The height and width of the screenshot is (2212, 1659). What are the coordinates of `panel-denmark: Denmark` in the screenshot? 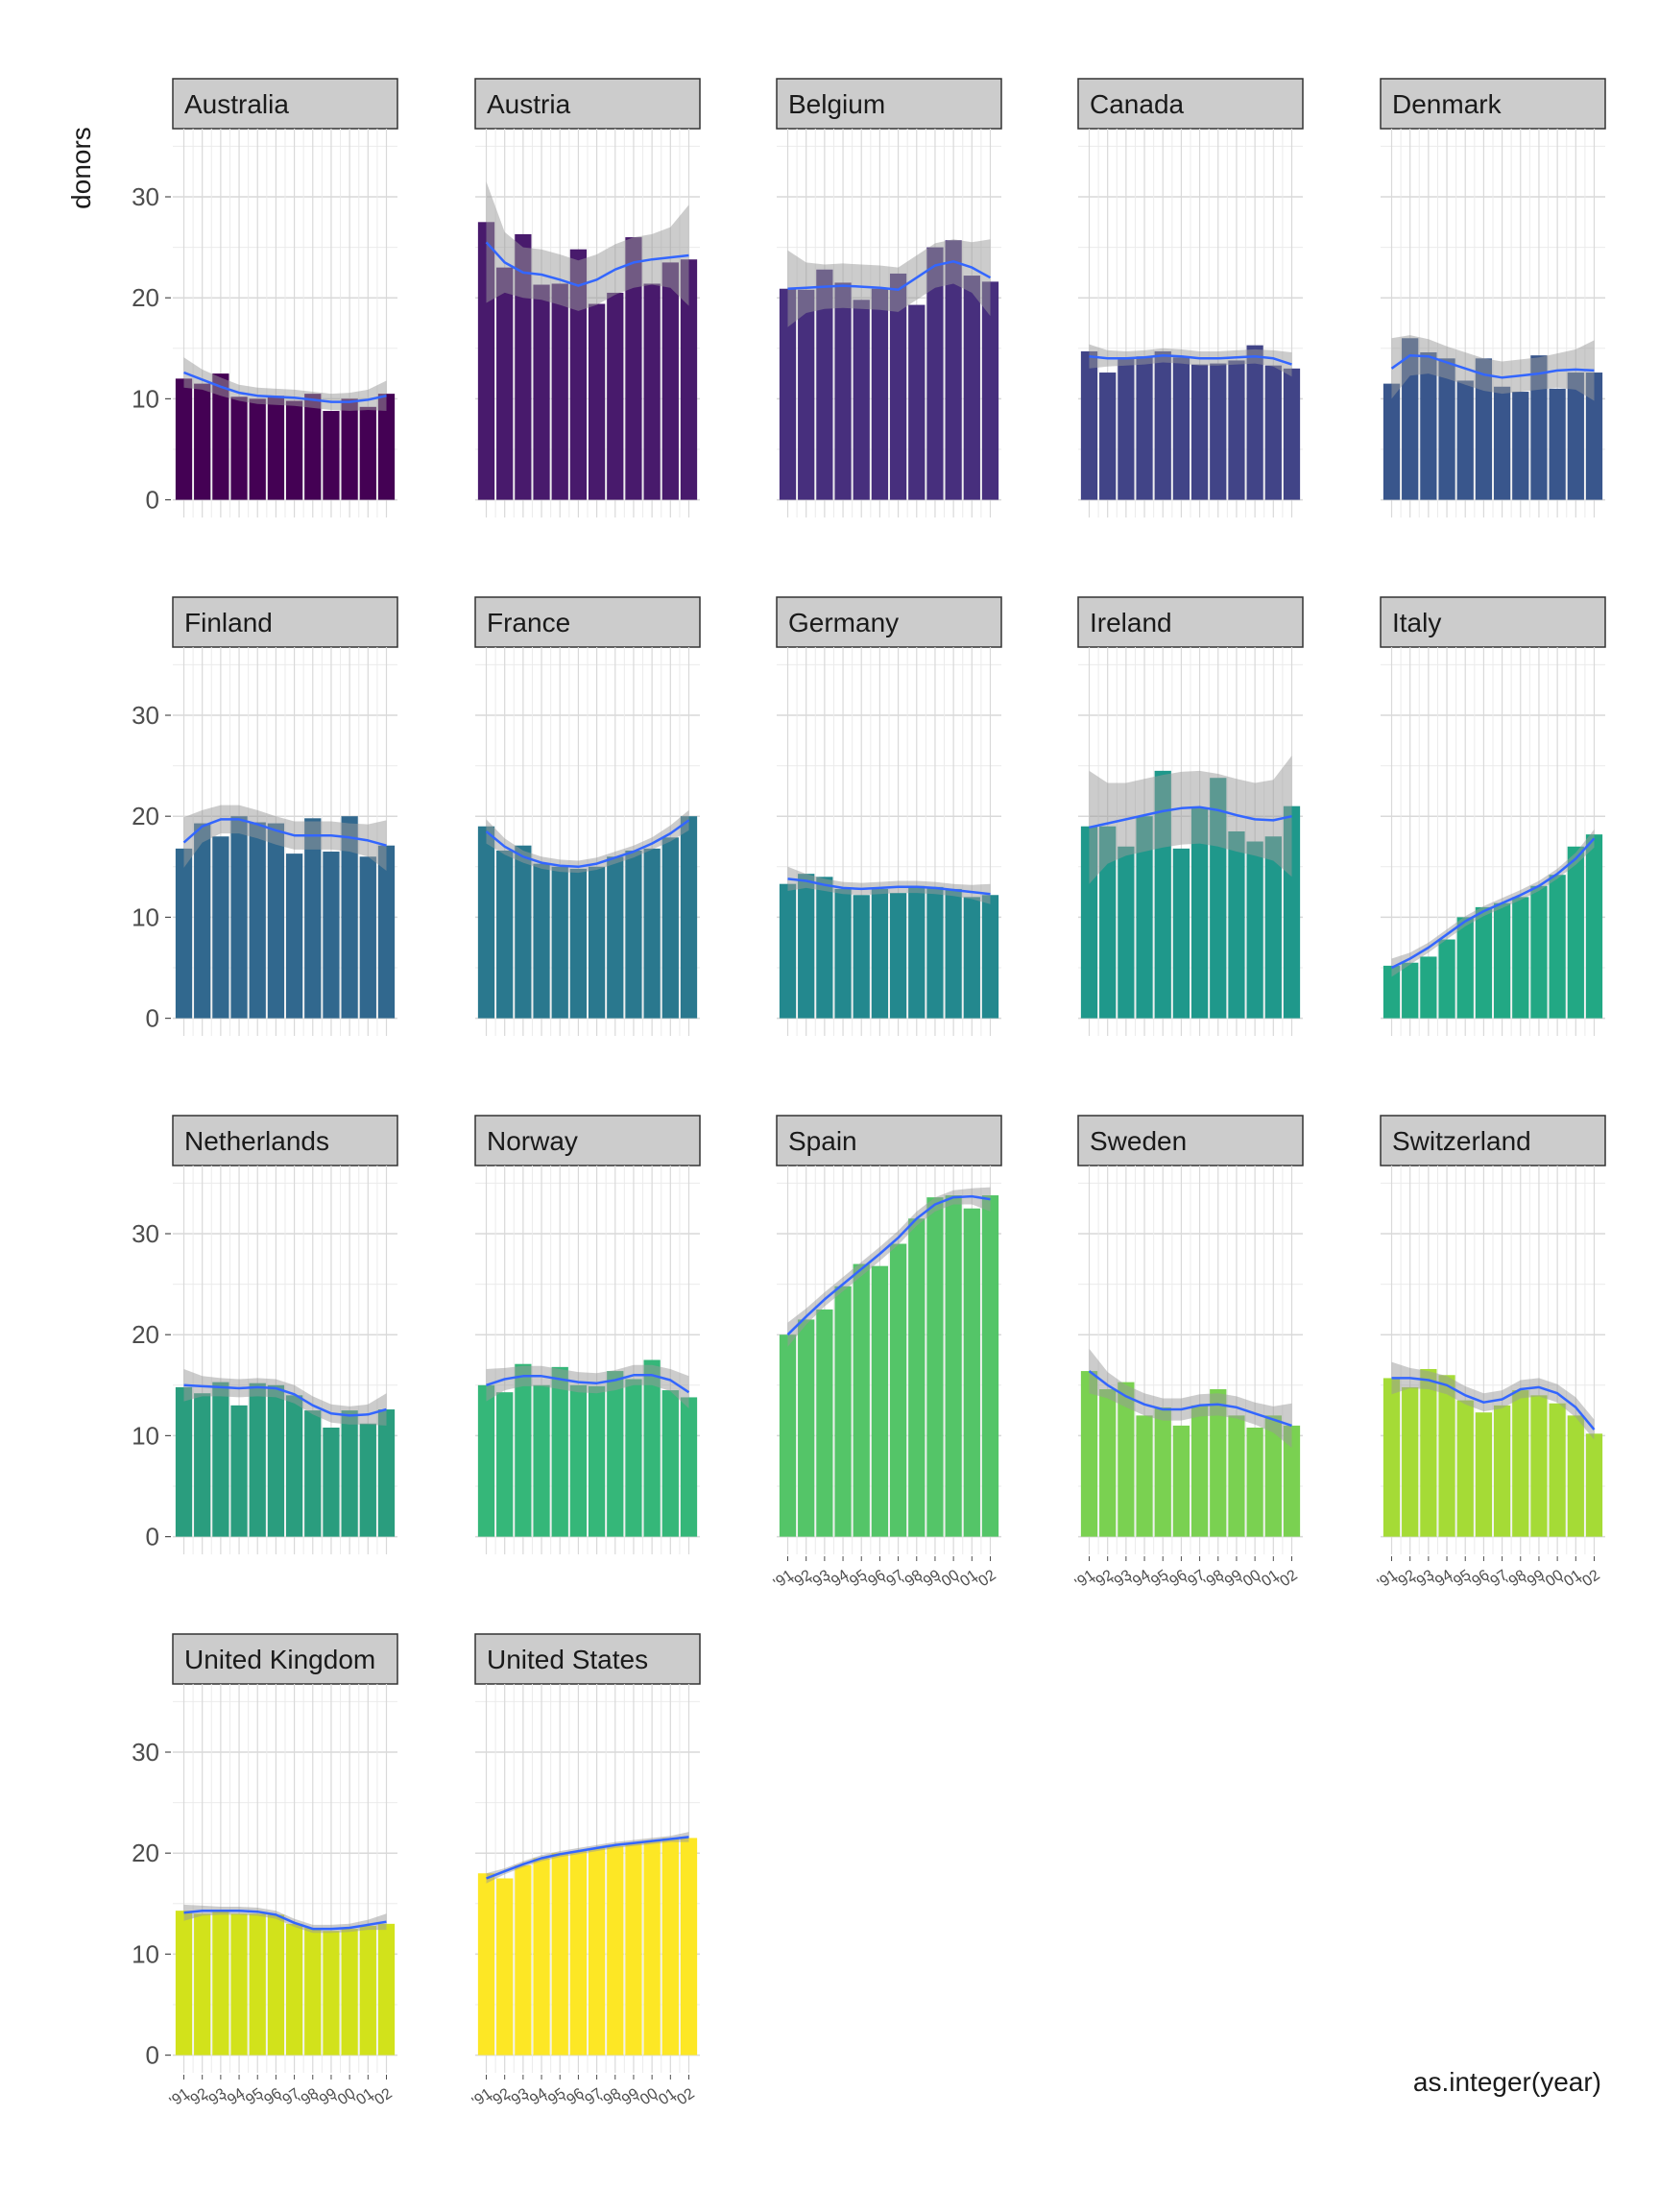 It's located at (1493, 297).